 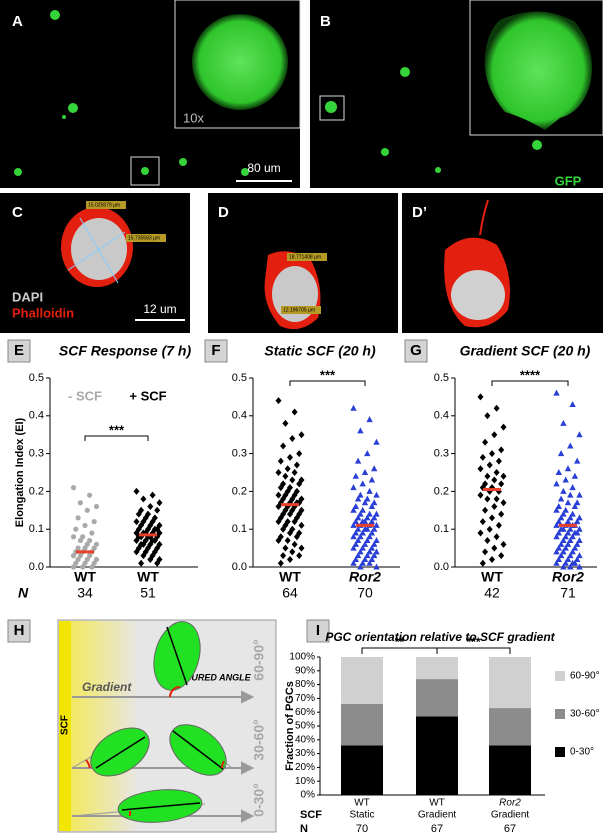 What do you see at coordinates (215, 350) in the screenshot?
I see `panel-label: F` at bounding box center [215, 350].